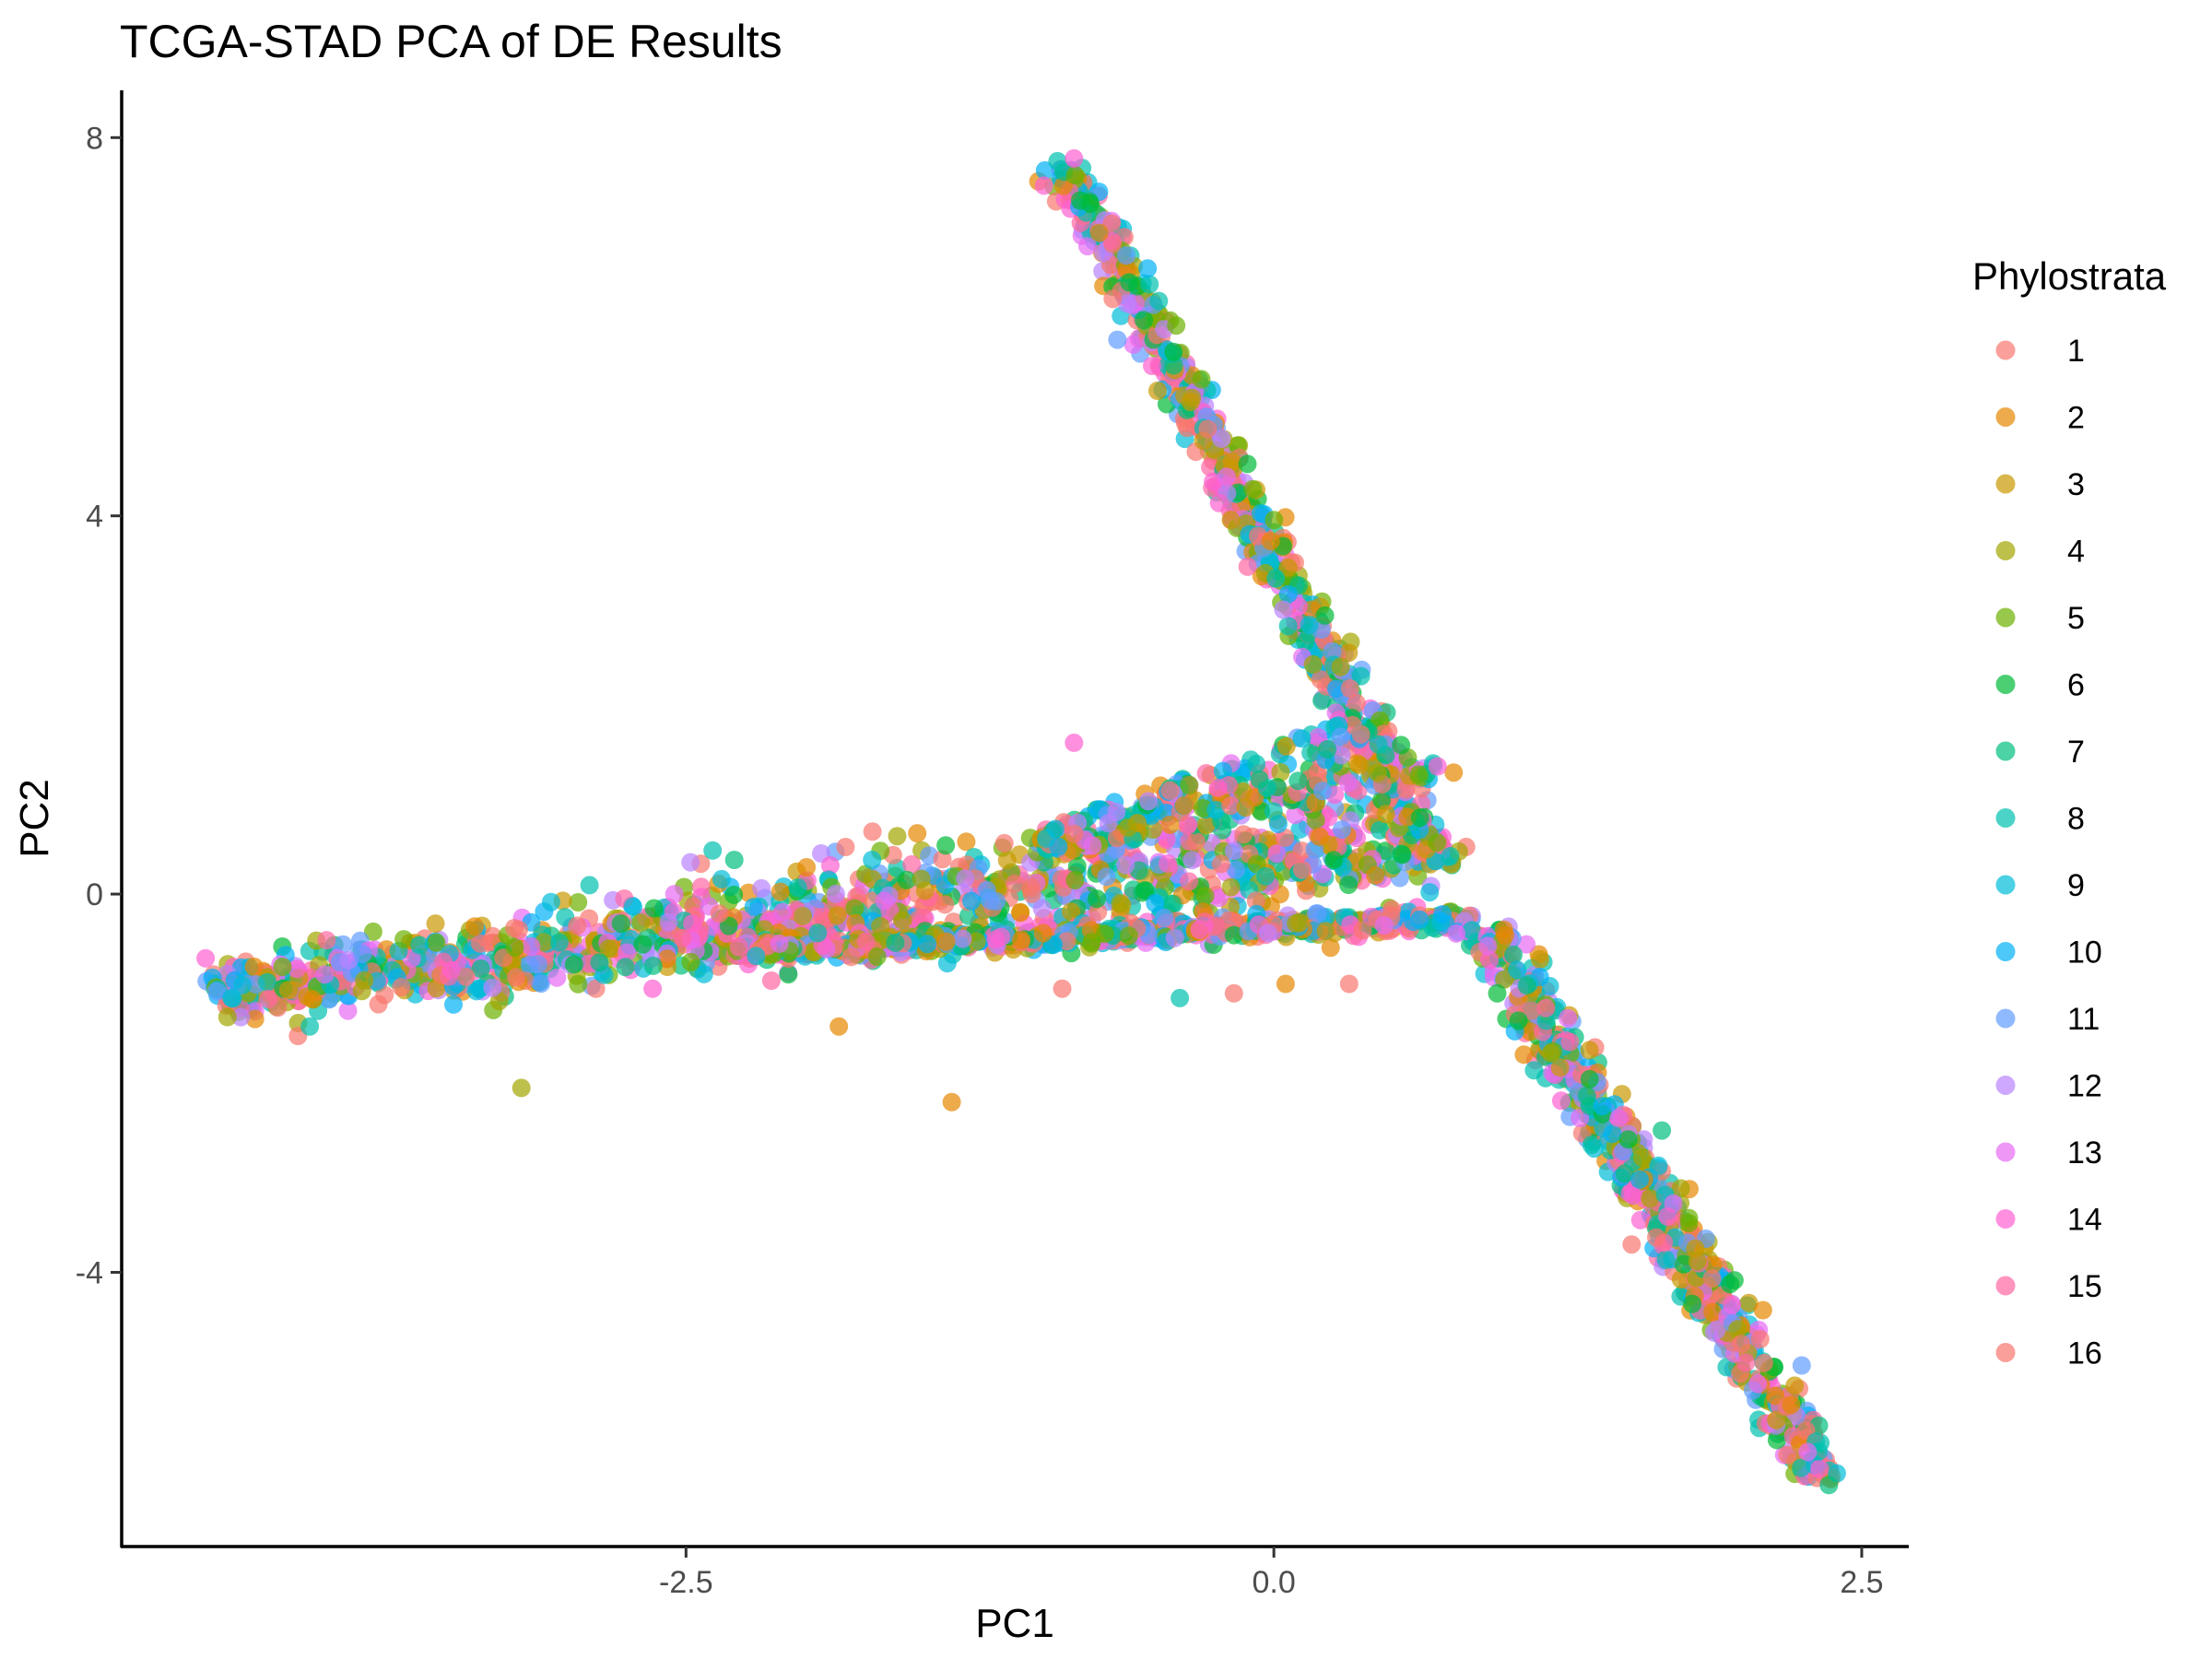 The width and height of the screenshot is (2212, 1659). What do you see at coordinates (2076, 484) in the screenshot?
I see `legend-label: 3` at bounding box center [2076, 484].